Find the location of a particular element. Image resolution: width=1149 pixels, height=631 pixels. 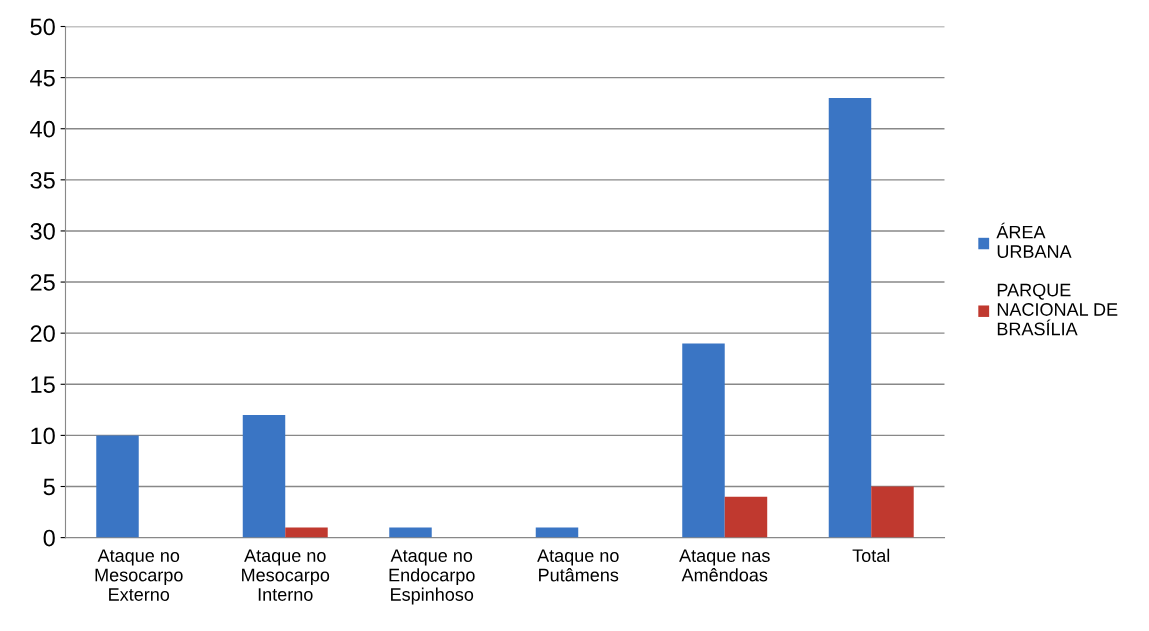

y-tick-label: 35 is located at coordinates (42, 180).